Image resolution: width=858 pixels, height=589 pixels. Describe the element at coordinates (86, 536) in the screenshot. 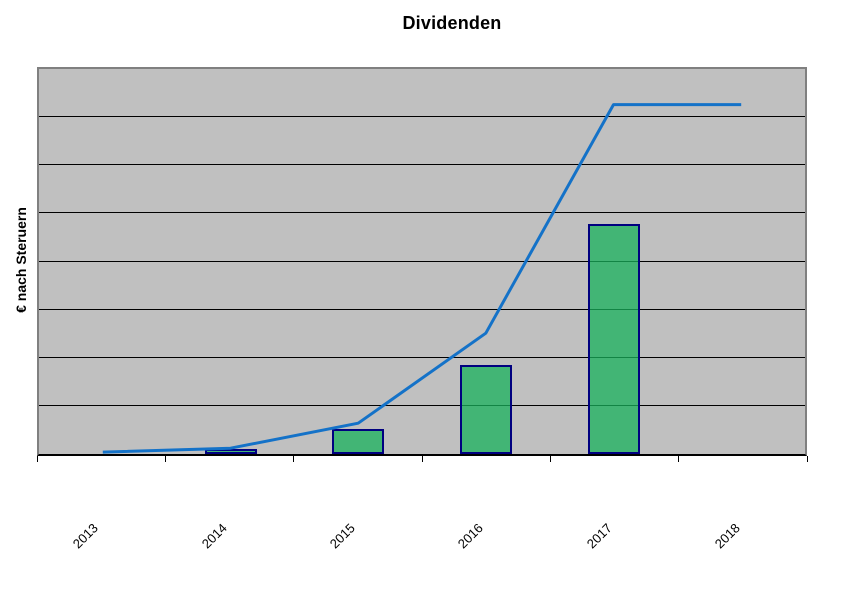

I see `x-tick-label: 2013` at that location.